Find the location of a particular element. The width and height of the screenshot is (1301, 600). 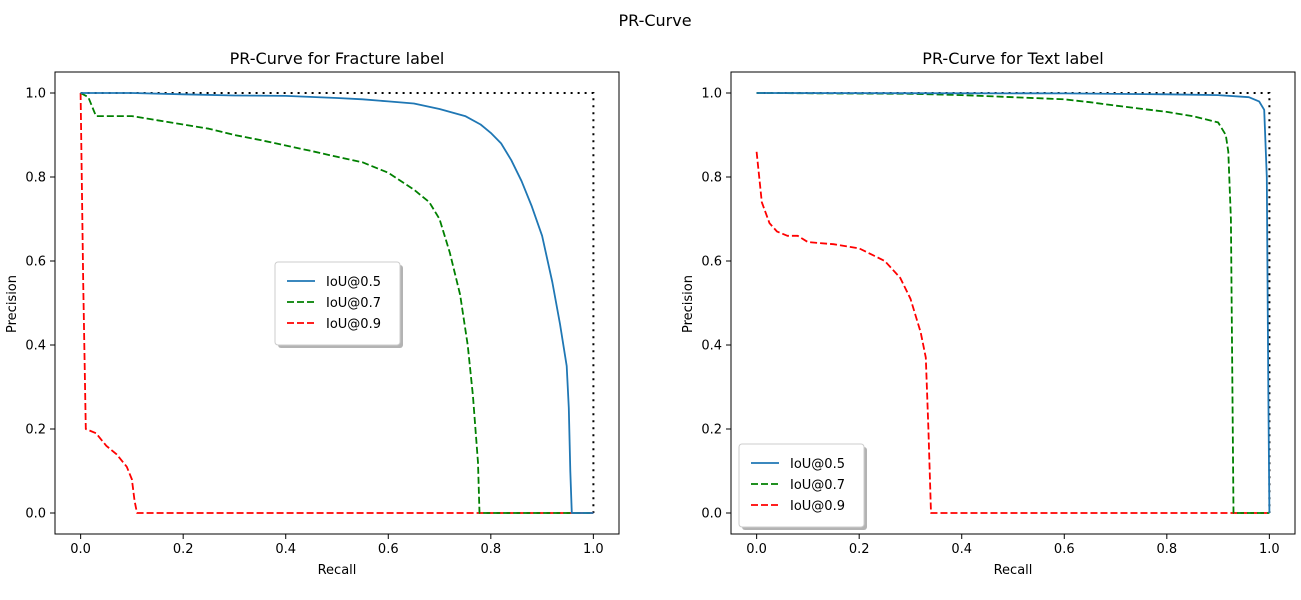

text-y-tick-label: 0.2 is located at coordinates (711, 430).